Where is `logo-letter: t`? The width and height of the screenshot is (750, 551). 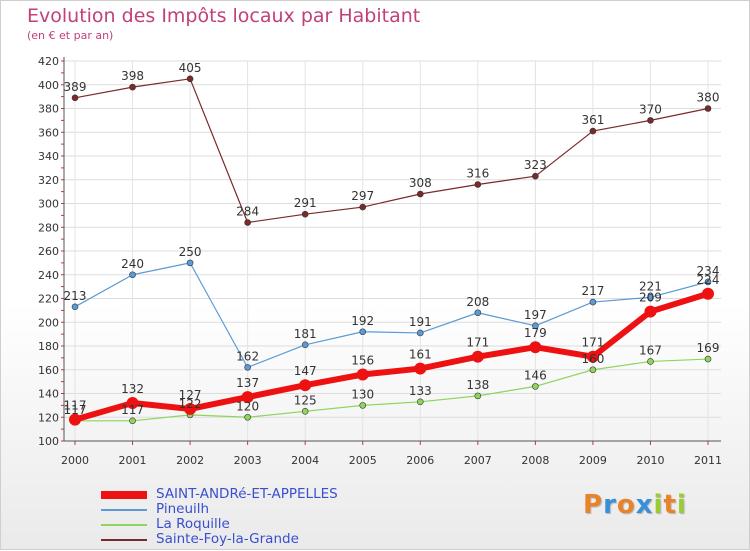
logo-letter: t is located at coordinates (670, 505).